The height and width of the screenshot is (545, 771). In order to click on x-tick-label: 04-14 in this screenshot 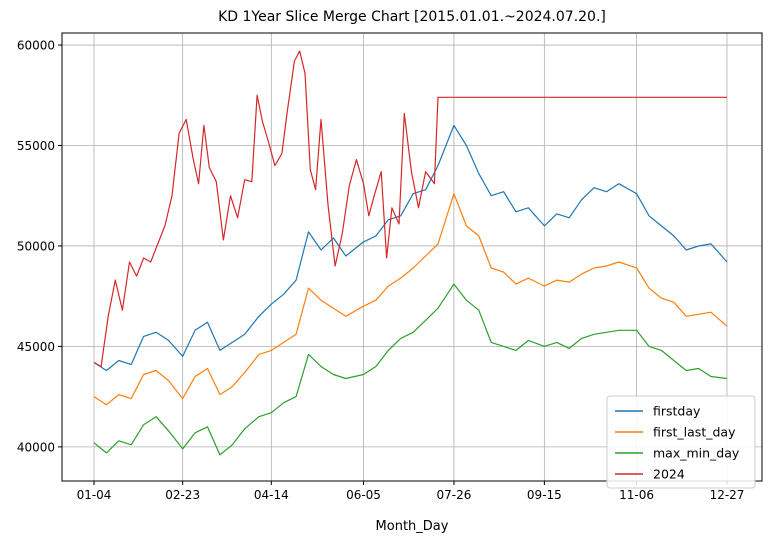, I will do `click(271, 495)`.